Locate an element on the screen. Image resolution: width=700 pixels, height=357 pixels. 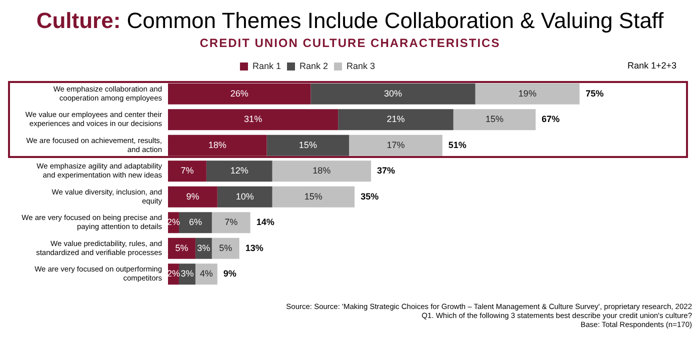
legend-label: Rank 2 is located at coordinates (313, 65).